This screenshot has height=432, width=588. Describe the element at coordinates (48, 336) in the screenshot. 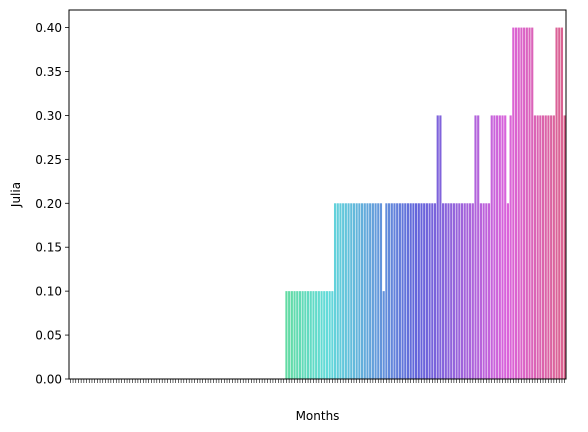

I see `y-tick-label: 0.05` at that location.